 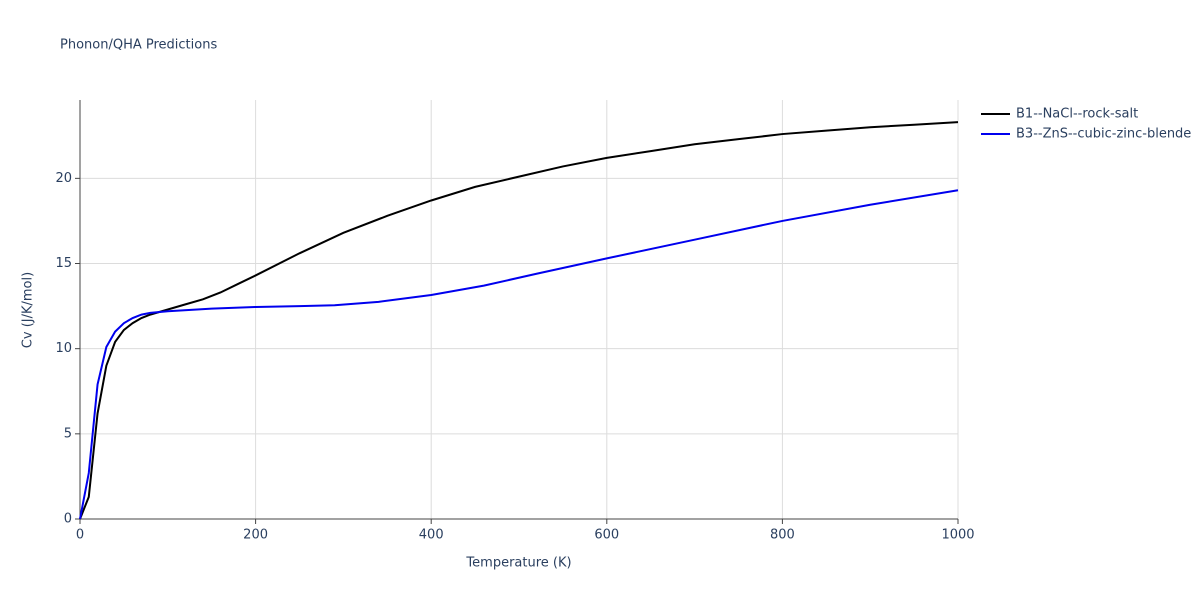 I want to click on x-tick-label: 200, so click(x=255, y=535).